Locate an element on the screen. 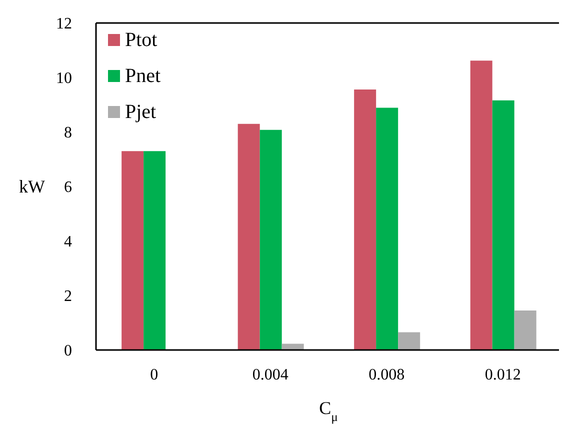 The image size is (567, 438). y-tick-label: 10 is located at coordinates (64, 79).